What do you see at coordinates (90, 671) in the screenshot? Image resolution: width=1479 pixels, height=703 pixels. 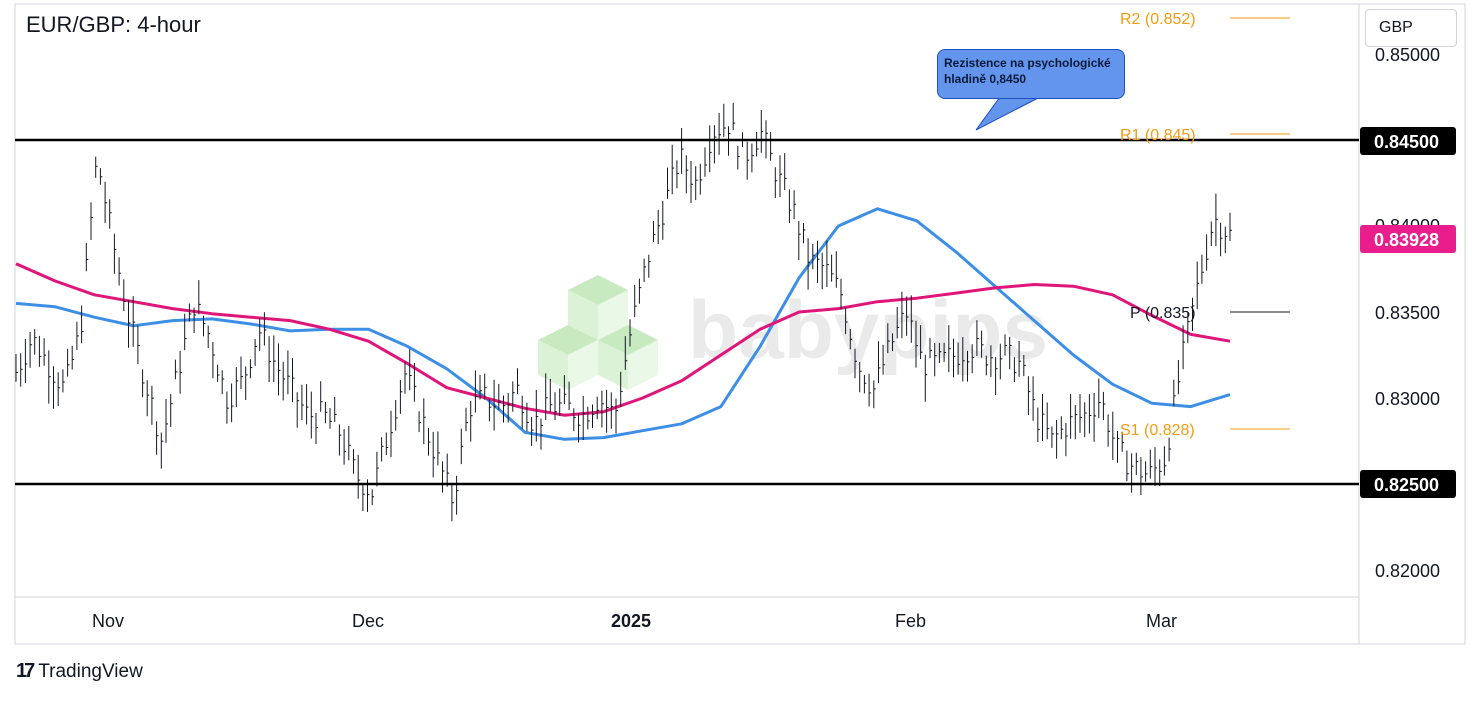 I see `tradingview-brand: TradingView` at bounding box center [90, 671].